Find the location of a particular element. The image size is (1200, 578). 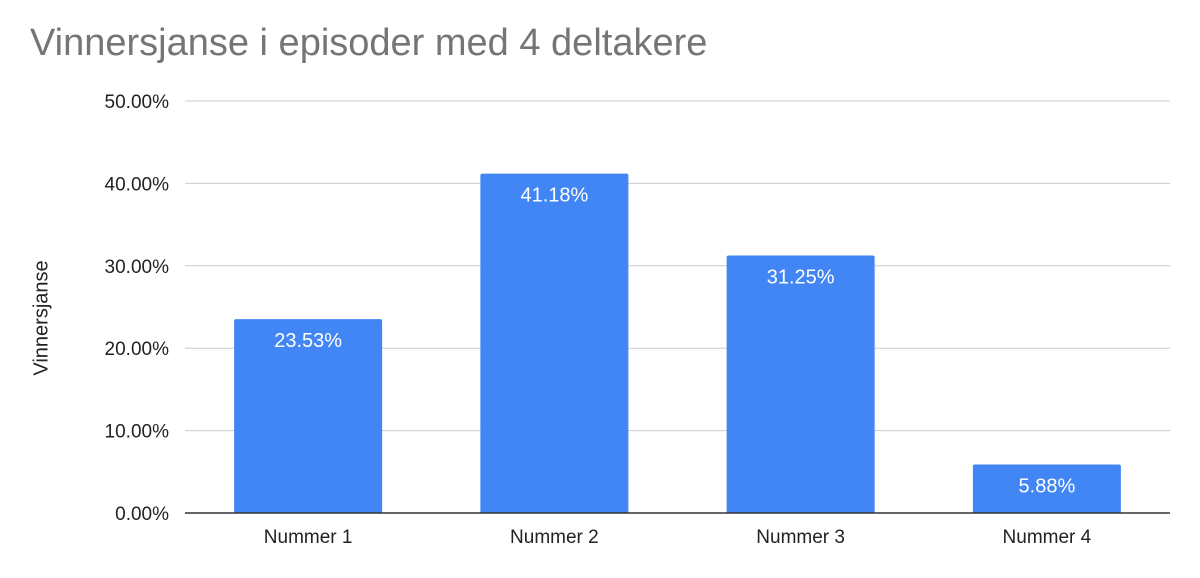

chart-title: Vinnersjanse i episoder med 4 deltakere is located at coordinates (369, 43).